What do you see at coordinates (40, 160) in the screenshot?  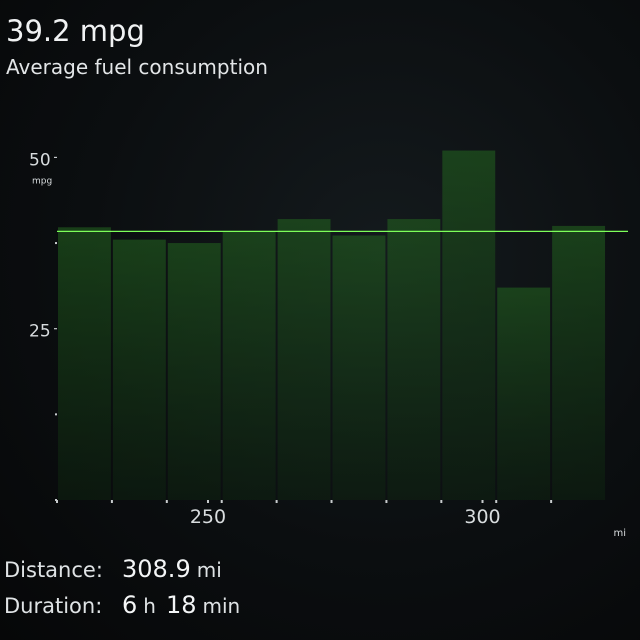 I see `y-tick-label-50: 50` at bounding box center [40, 160].